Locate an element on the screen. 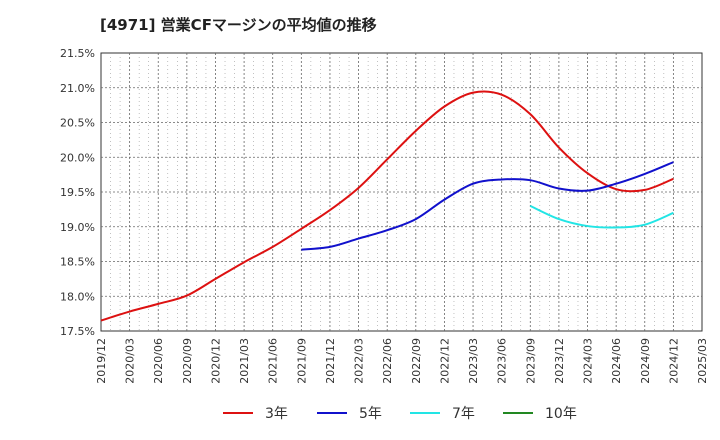  y-tick-label: 20.0% is located at coordinates (77, 157).